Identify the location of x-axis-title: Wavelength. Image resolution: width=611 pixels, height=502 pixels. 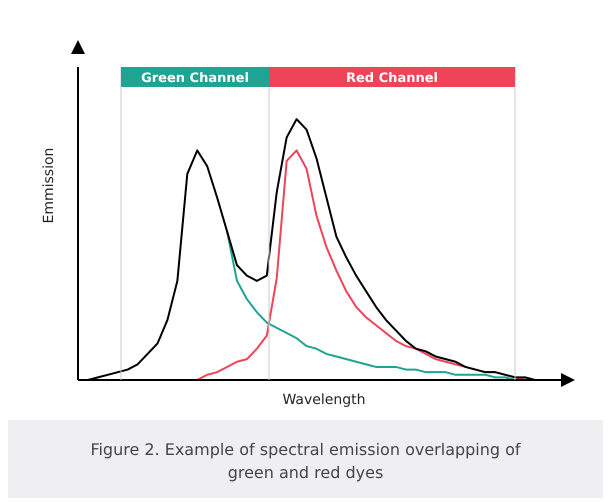
(324, 400).